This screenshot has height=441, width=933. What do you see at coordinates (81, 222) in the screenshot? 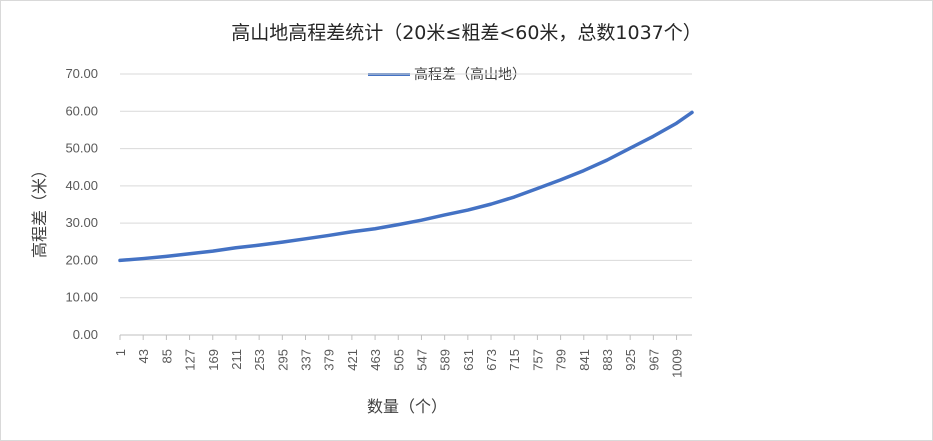
I see `y-tick-label: 30.00` at bounding box center [81, 222].